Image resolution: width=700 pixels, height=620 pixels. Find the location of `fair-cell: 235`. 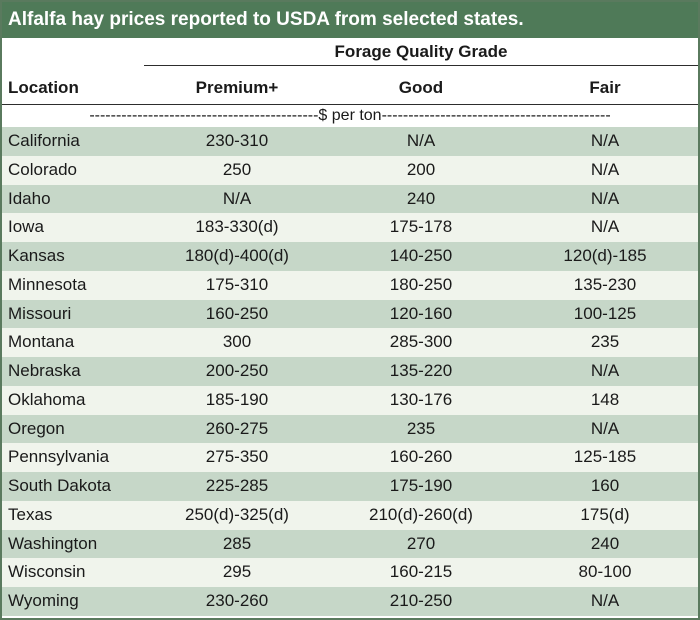

fair-cell: 235 is located at coordinates (605, 342).